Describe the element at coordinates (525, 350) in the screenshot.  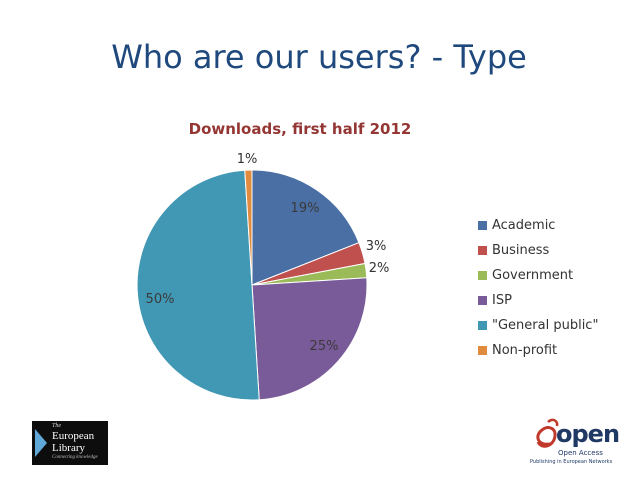
I see `legend-label: Non-profit` at that location.